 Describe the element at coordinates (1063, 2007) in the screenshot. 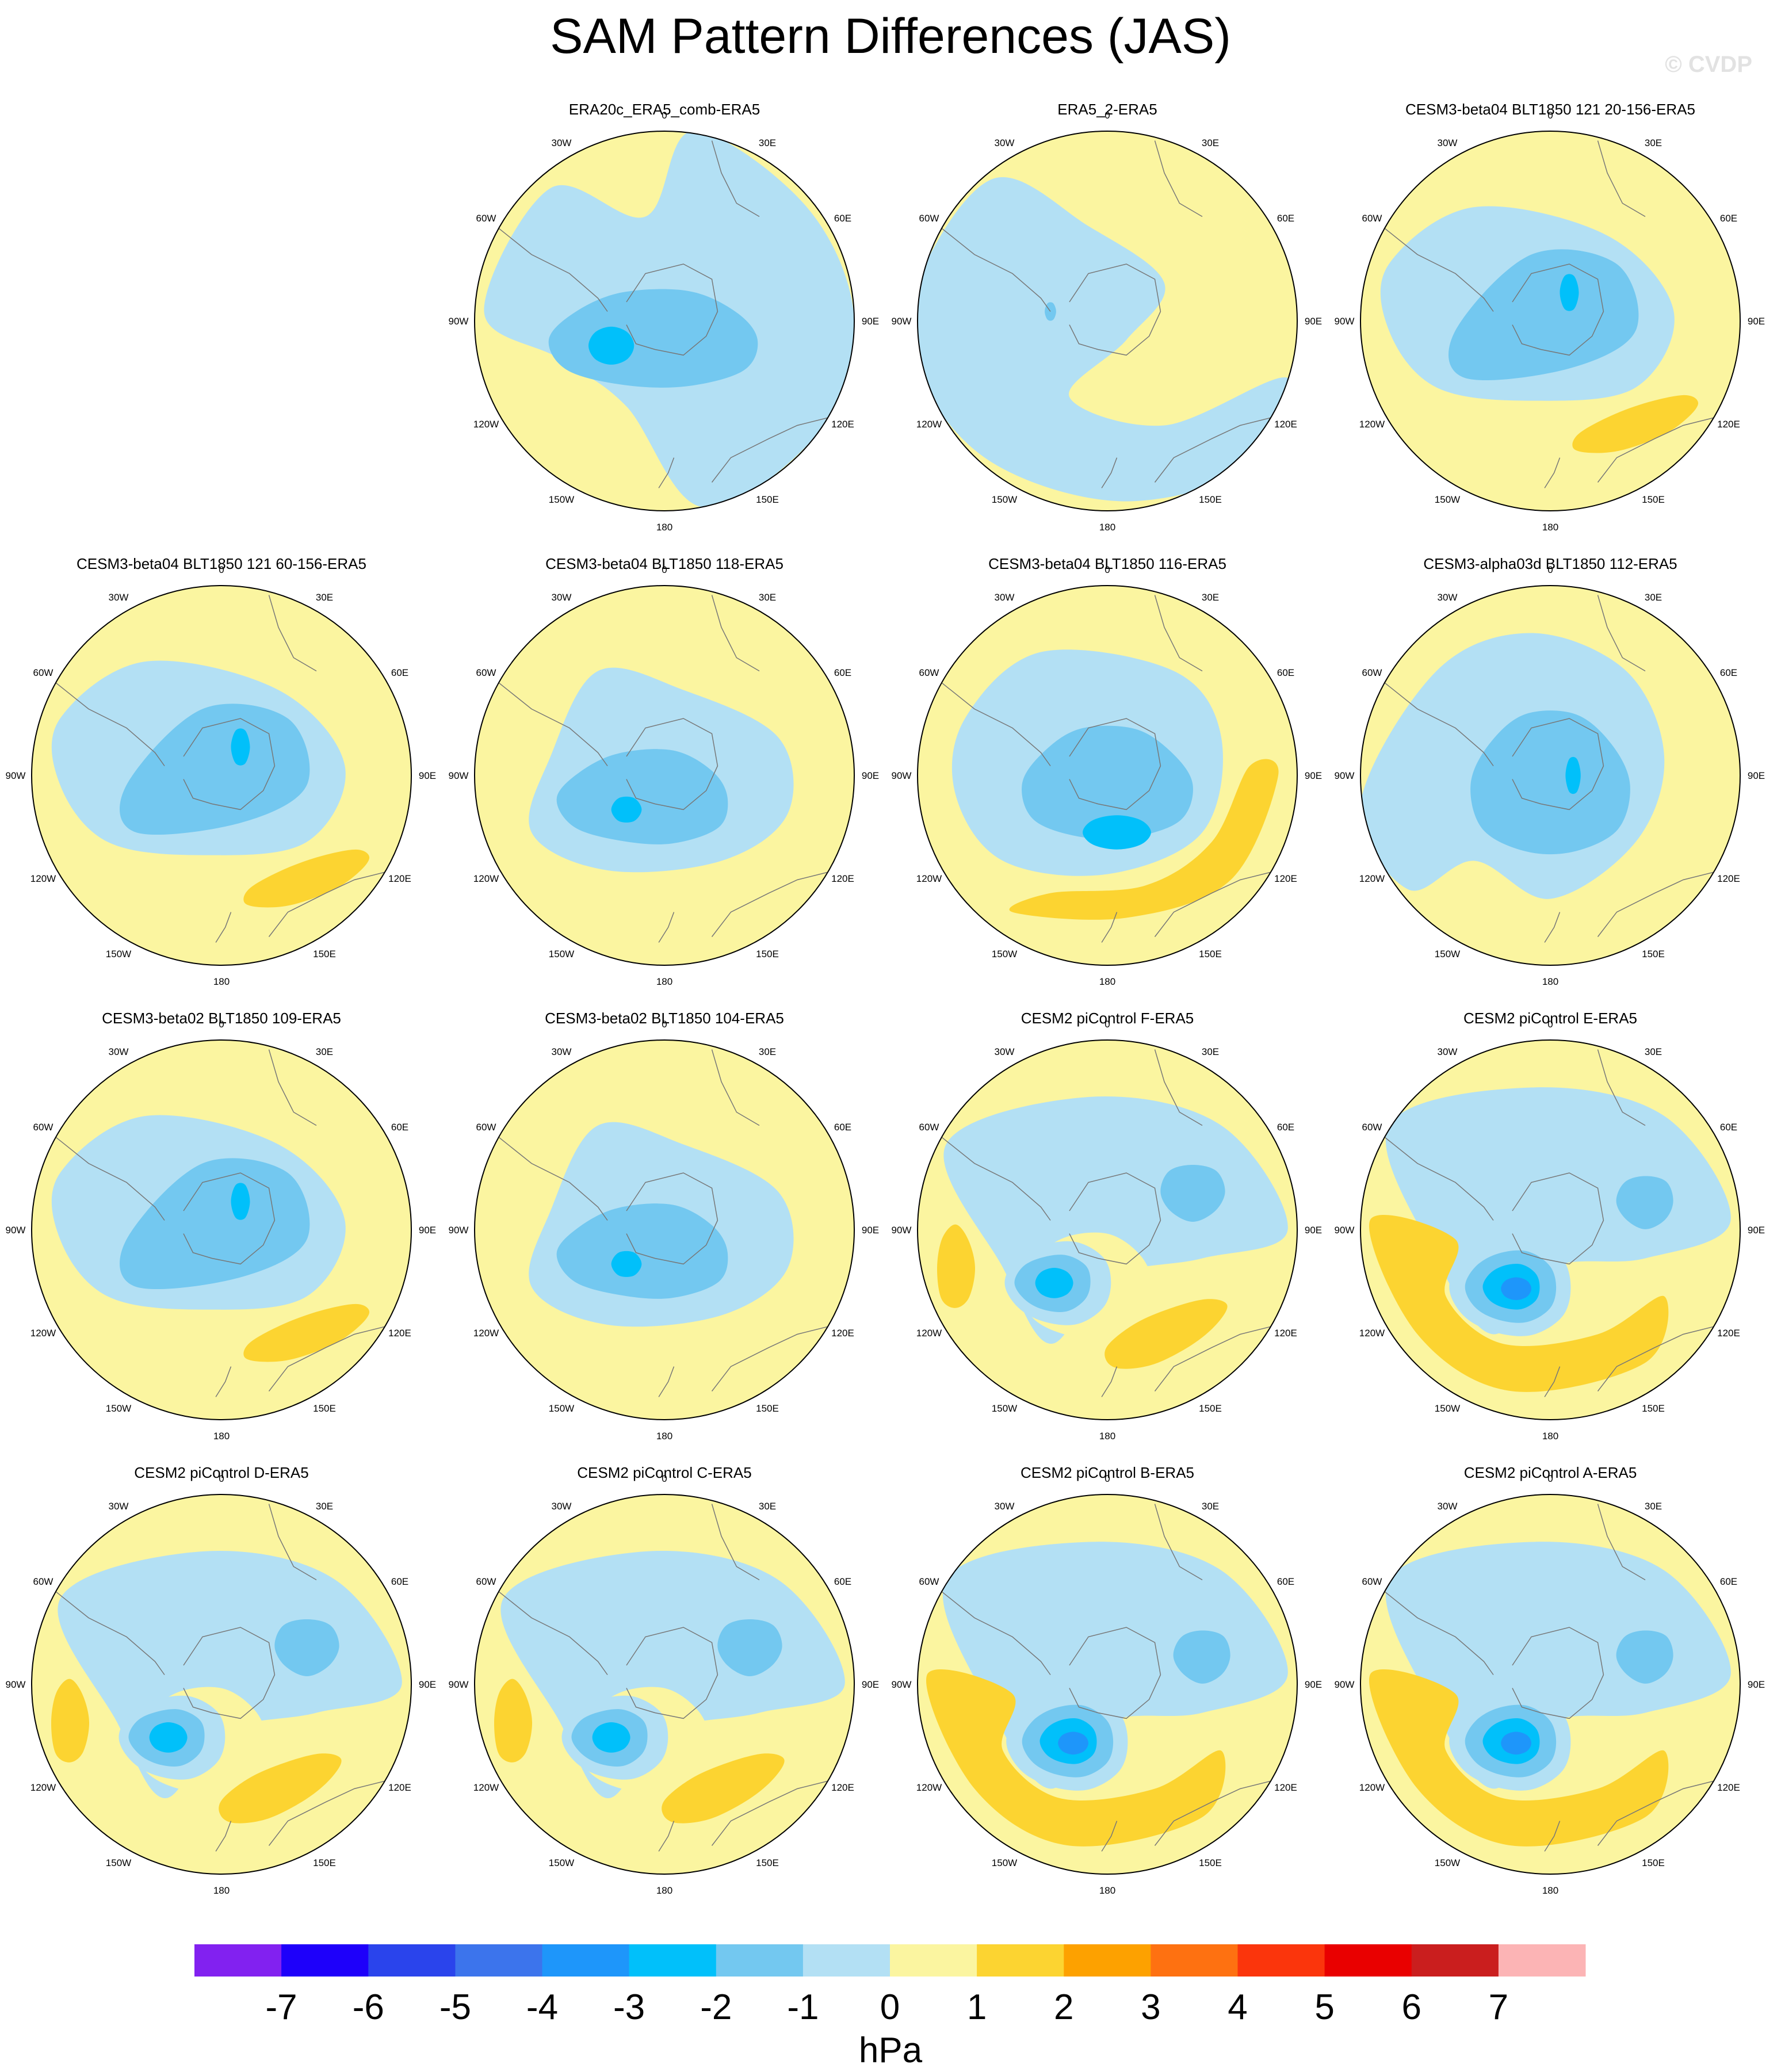

I see `colorbar-tick-label: 2` at that location.